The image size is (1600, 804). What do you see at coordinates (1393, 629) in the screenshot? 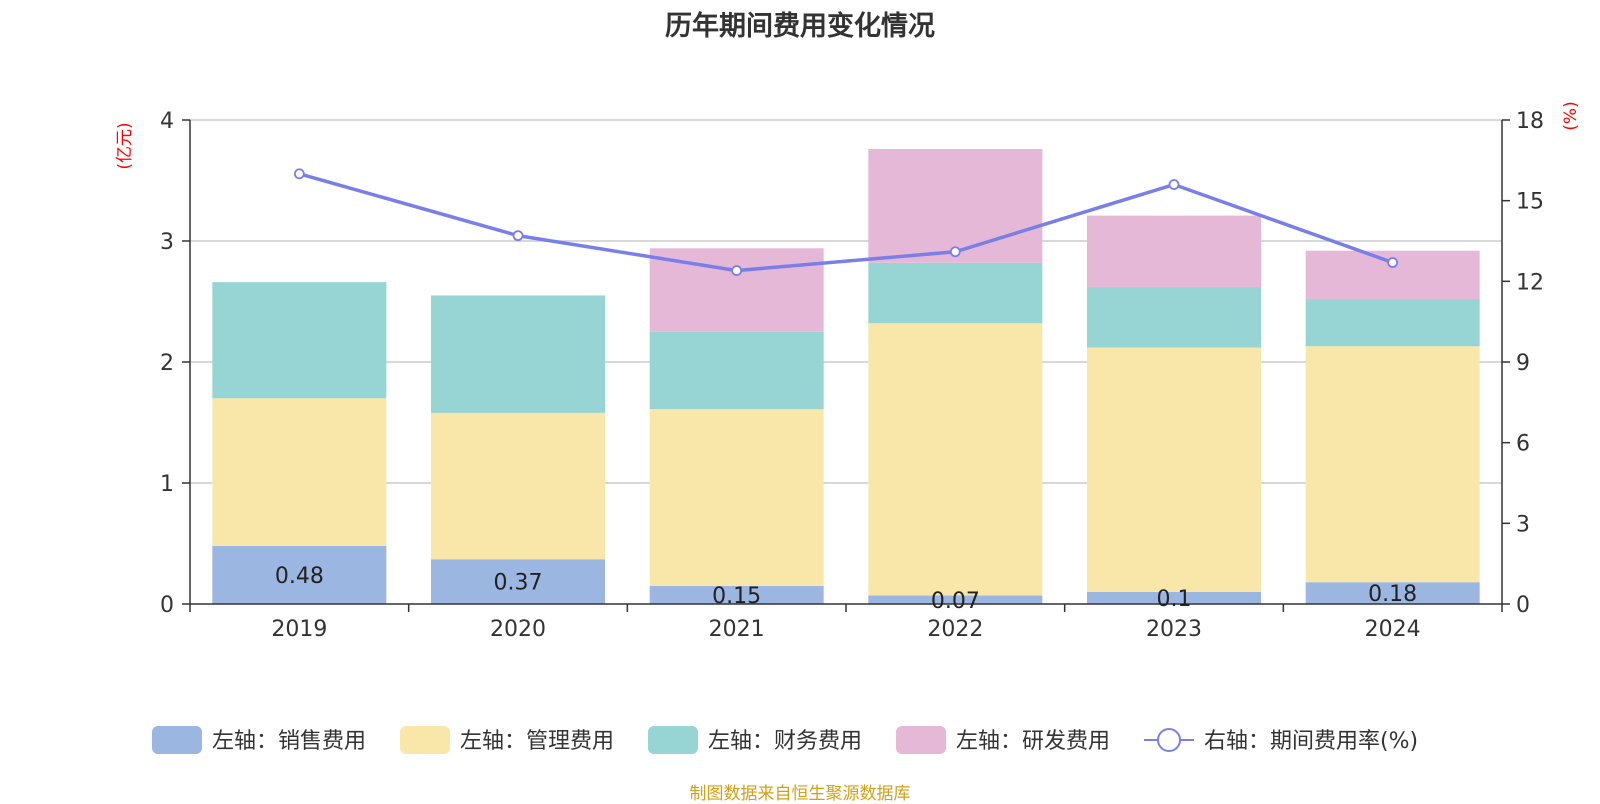
I see `x-axis-tick-label: 2024` at bounding box center [1393, 629].